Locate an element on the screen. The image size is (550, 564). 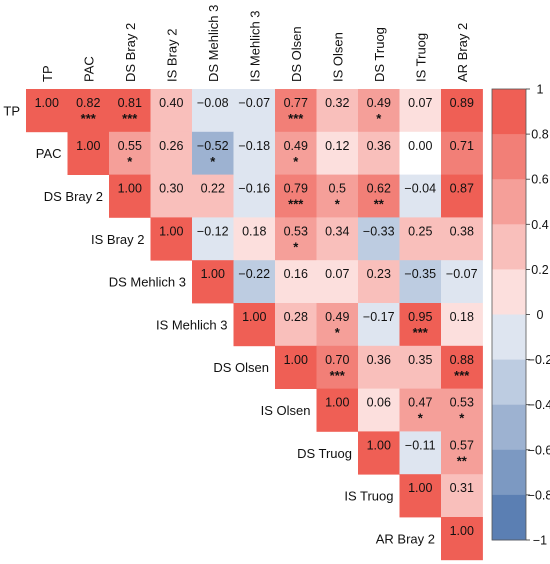
row-label: DS Mehlich 3 is located at coordinates (147, 282).